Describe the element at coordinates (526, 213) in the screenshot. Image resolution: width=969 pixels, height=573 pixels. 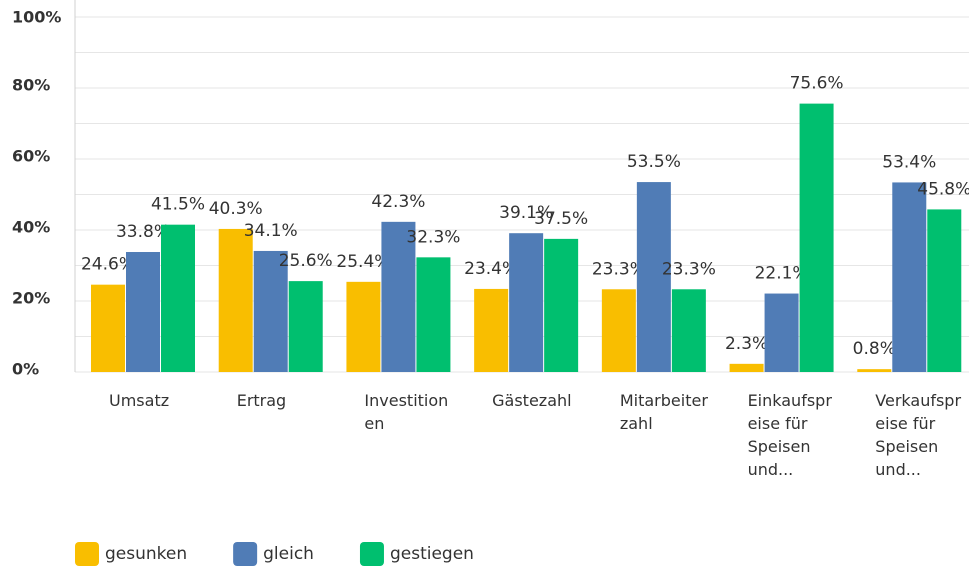
I see `value-label: 39.1%` at that location.